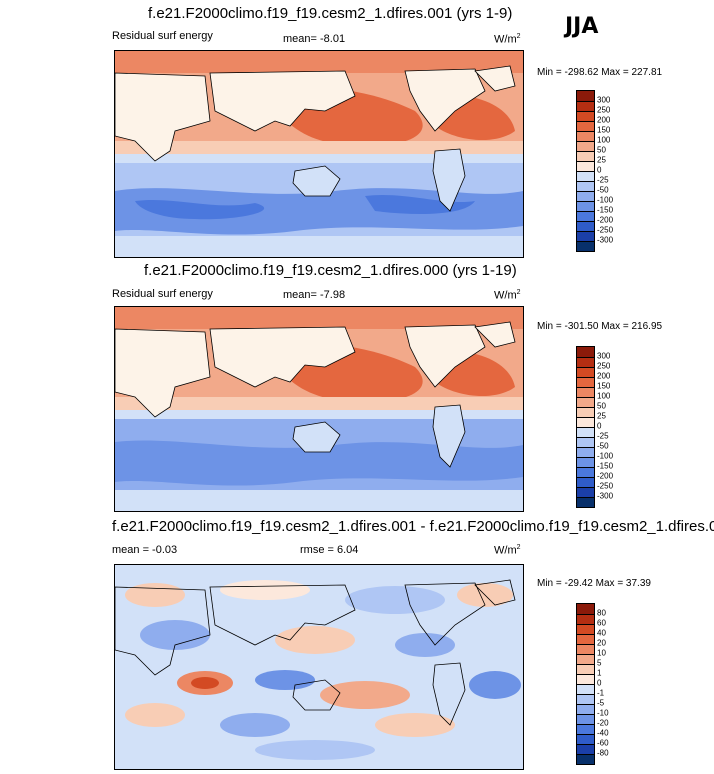 The height and width of the screenshot is (774, 714). I want to click on panel-2-australia, so click(316, 437).